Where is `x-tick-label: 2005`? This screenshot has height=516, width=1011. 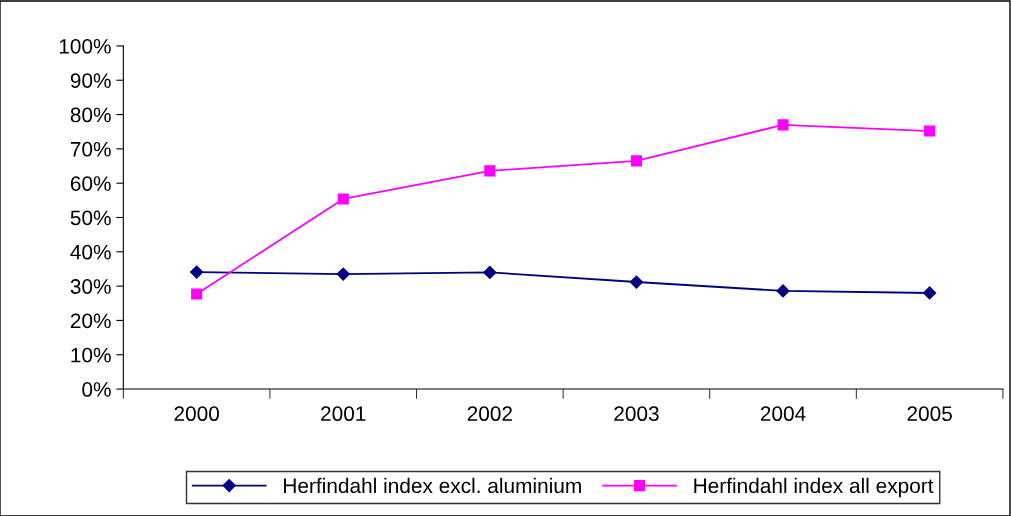
x-tick-label: 2005 is located at coordinates (929, 414).